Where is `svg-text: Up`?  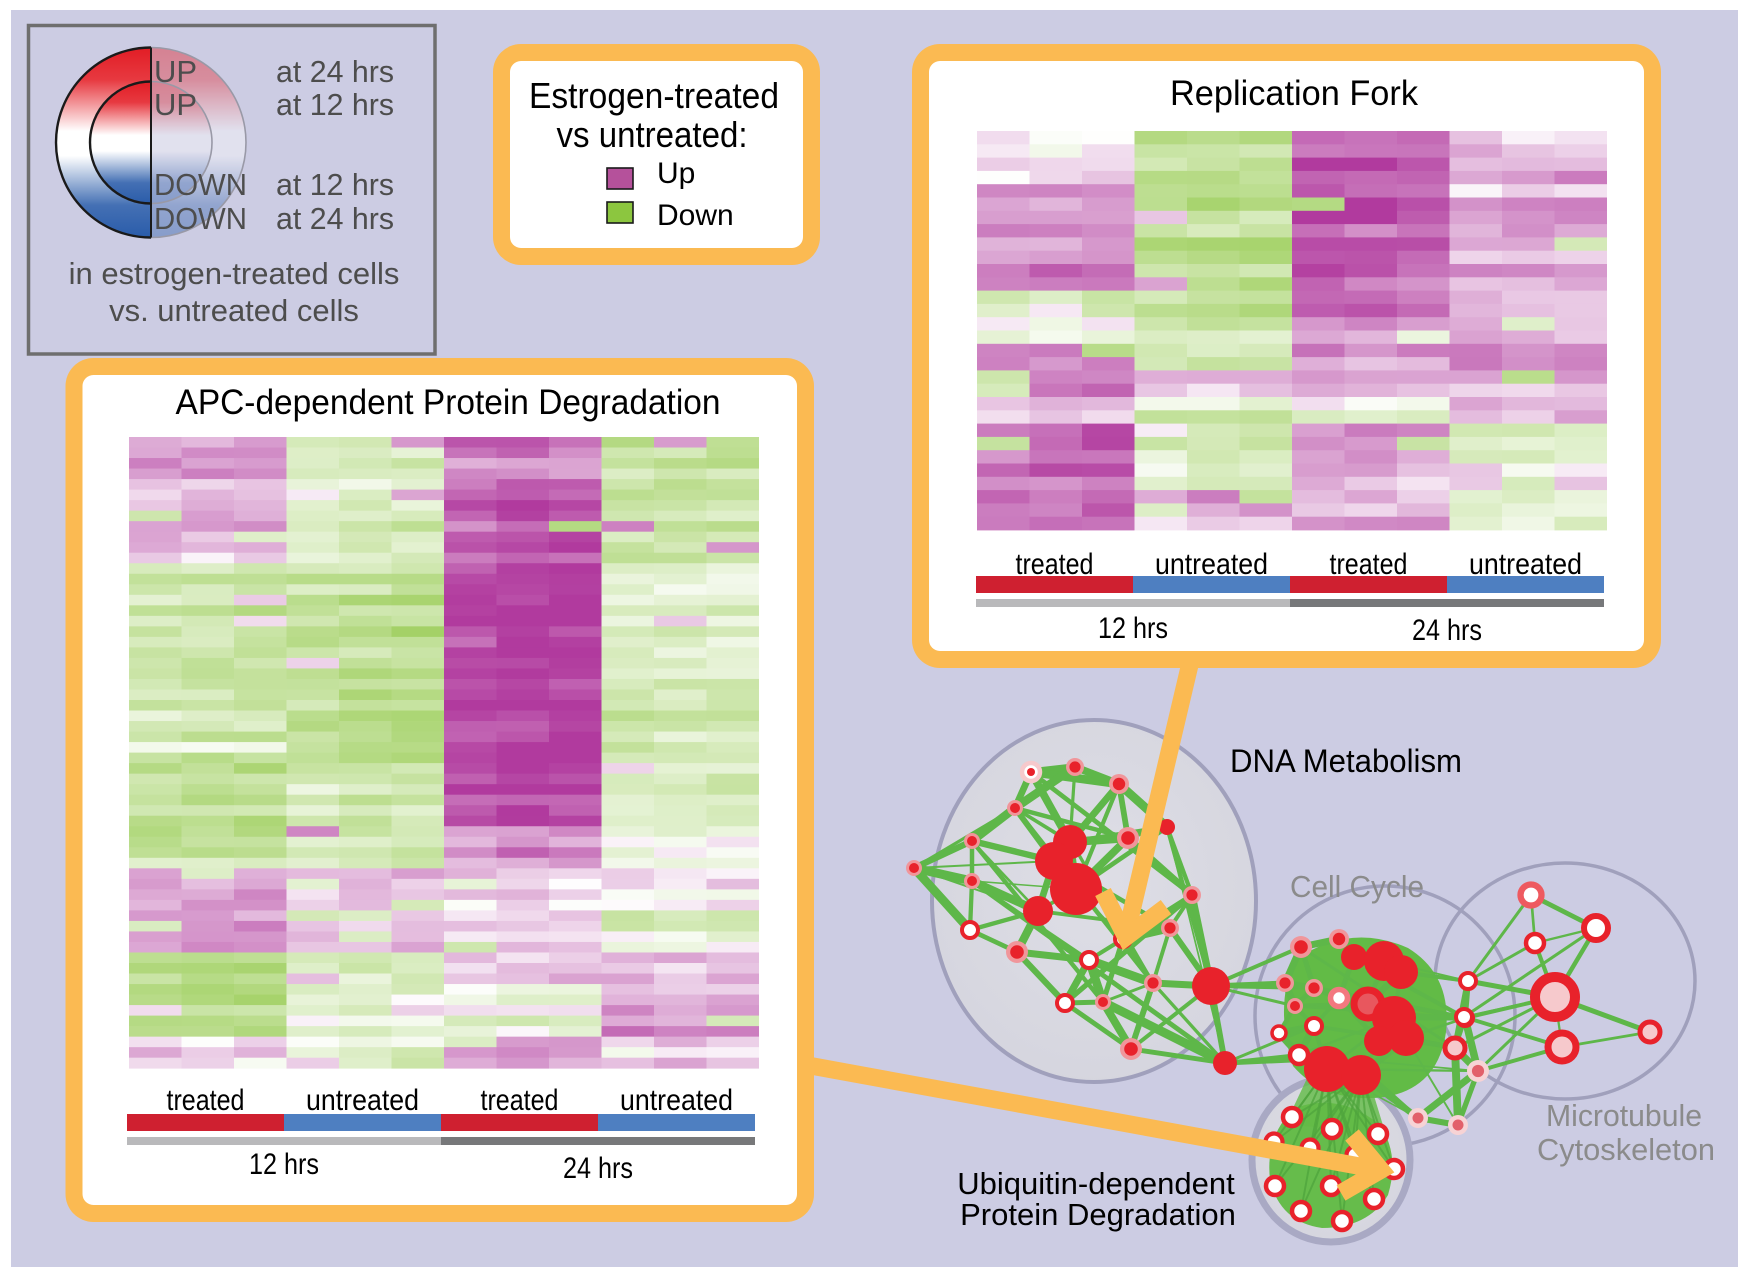 svg-text: Up is located at coordinates (676, 173).